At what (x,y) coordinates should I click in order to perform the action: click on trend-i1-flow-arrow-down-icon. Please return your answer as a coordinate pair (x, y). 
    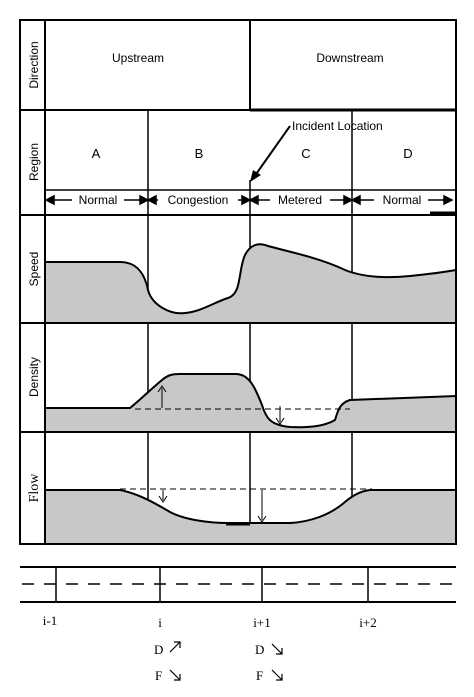
    Looking at the image, I should click on (277, 675).